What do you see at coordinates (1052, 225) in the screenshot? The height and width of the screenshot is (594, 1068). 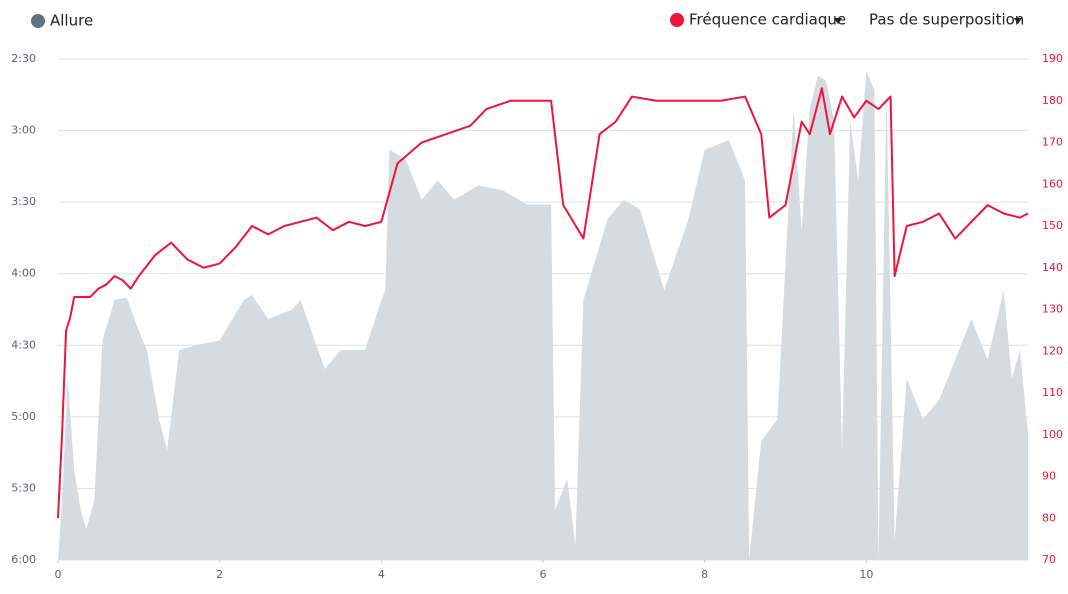 I see `y2-tick-label: 150` at bounding box center [1052, 225].